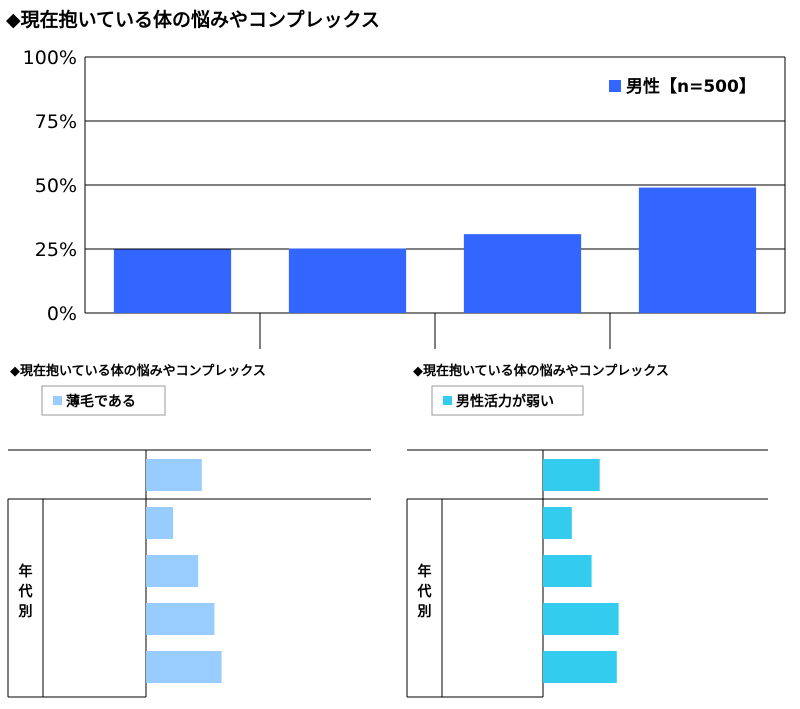 The height and width of the screenshot is (709, 800). I want to click on main-y-tick-label: 100%, so click(50, 58).